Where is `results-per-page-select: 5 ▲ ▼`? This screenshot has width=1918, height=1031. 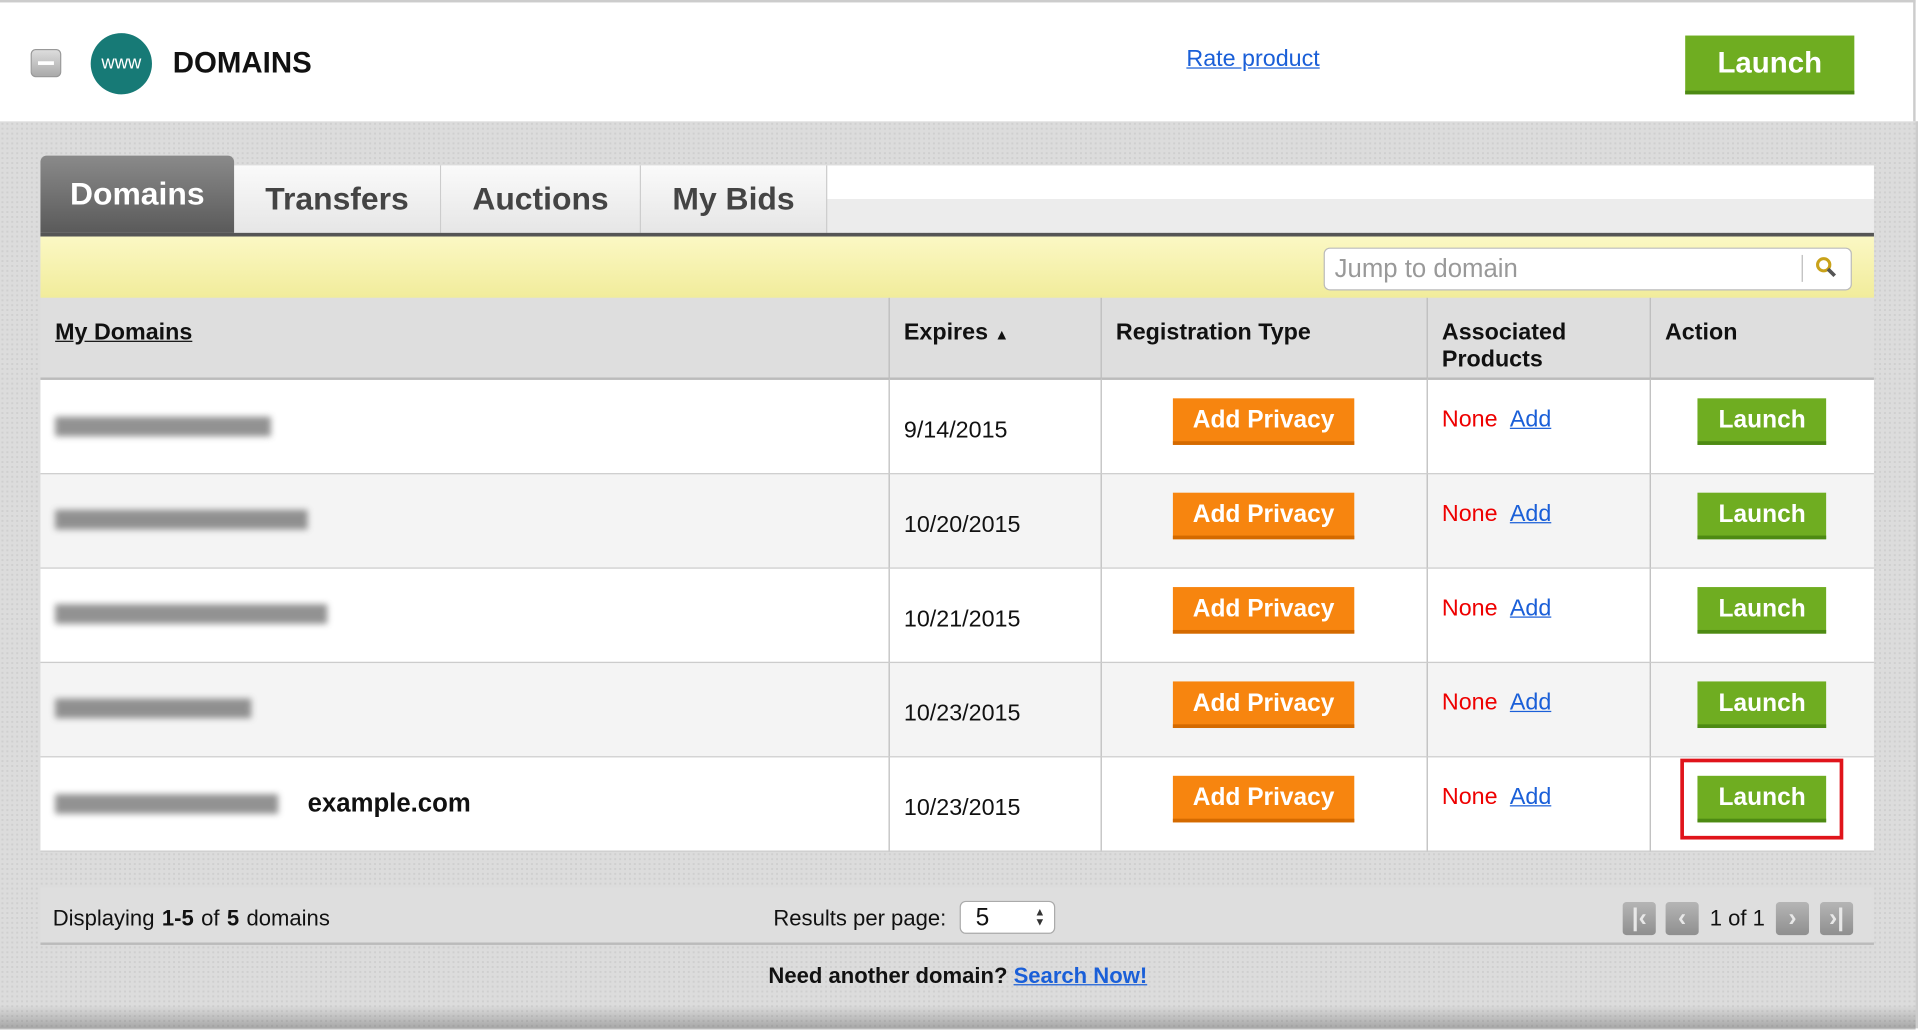 results-per-page-select: 5 ▲ ▼ is located at coordinates (1007, 917).